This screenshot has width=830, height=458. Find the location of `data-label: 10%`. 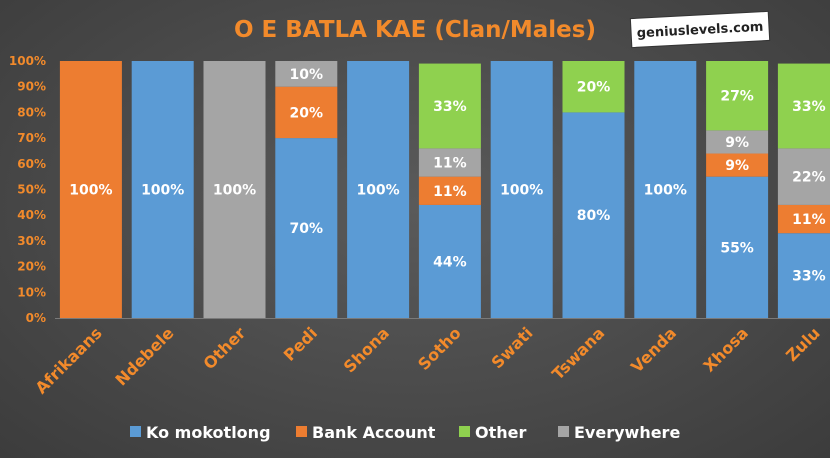

data-label: 10% is located at coordinates (307, 75).